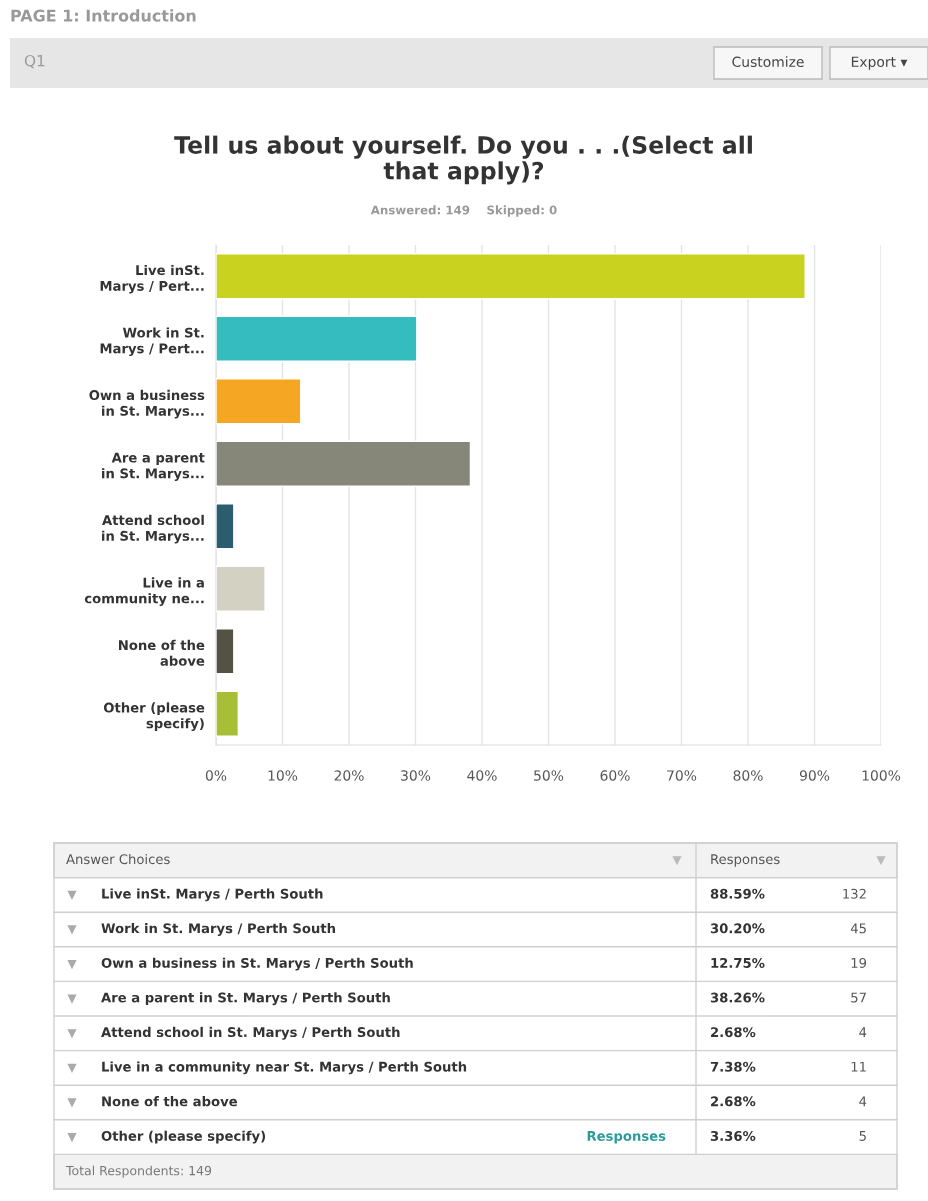  I want to click on text: 57, so click(858, 997).